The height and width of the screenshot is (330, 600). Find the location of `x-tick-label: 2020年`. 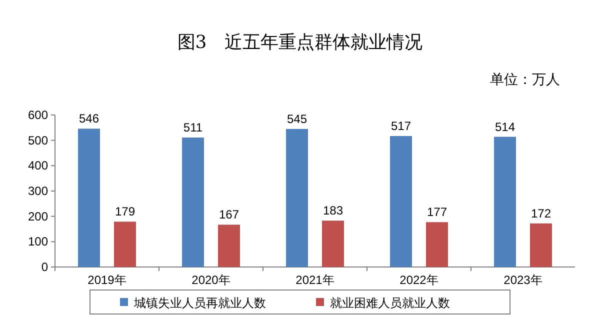

x-tick-label: 2020年 is located at coordinates (211, 280).